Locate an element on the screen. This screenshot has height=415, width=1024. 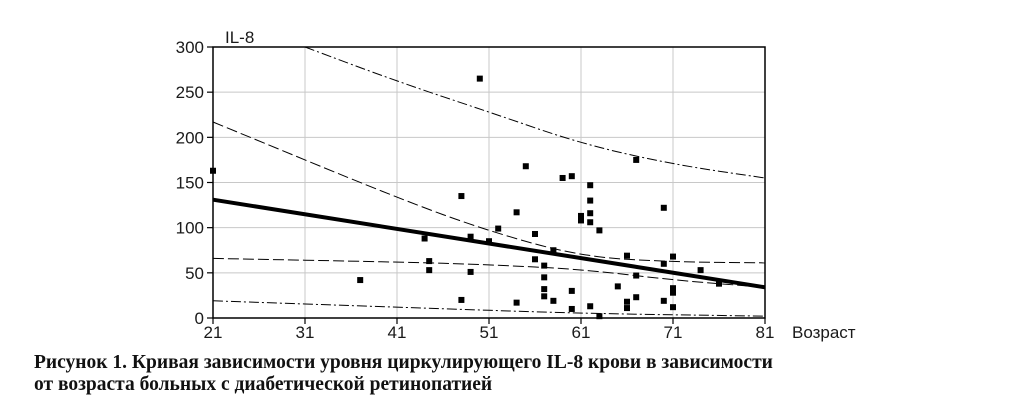
prediction-band-lower is located at coordinates (489, 308).